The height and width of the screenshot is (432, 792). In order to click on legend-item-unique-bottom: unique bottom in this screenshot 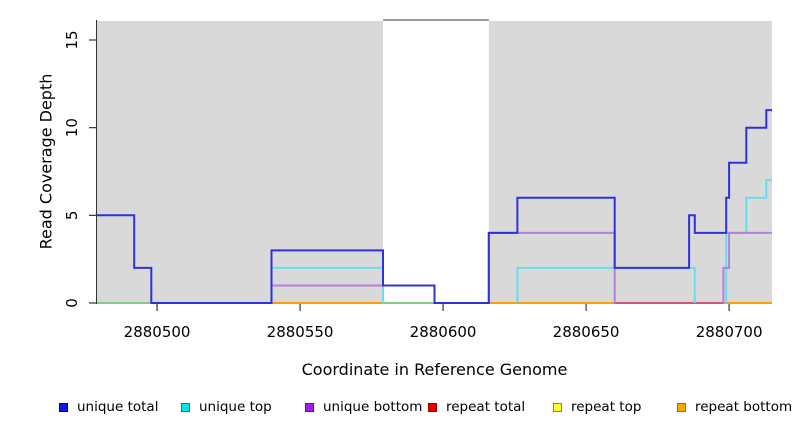, I will do `click(363, 407)`.